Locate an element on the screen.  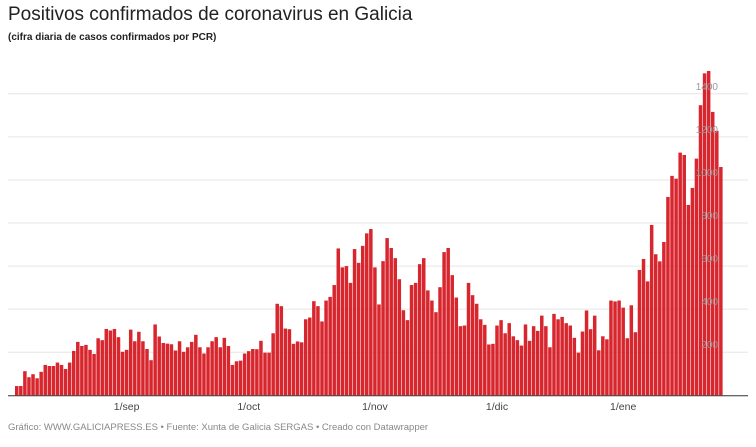
bar-5/nov is located at coordinates (391, 322).